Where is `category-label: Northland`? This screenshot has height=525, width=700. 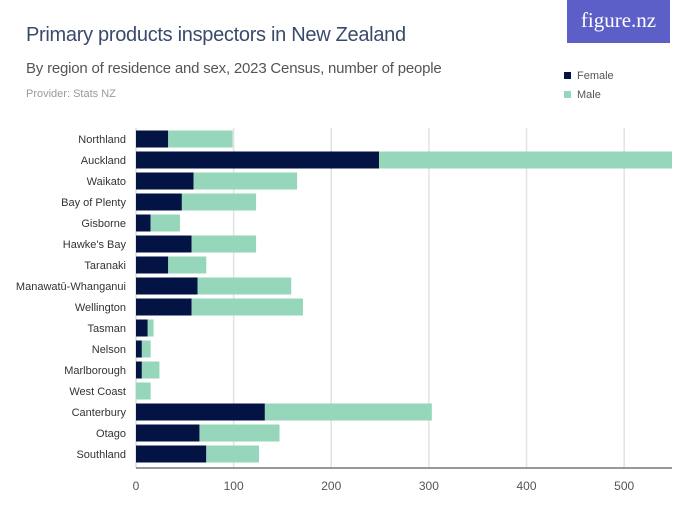
category-label: Northland is located at coordinates (102, 140).